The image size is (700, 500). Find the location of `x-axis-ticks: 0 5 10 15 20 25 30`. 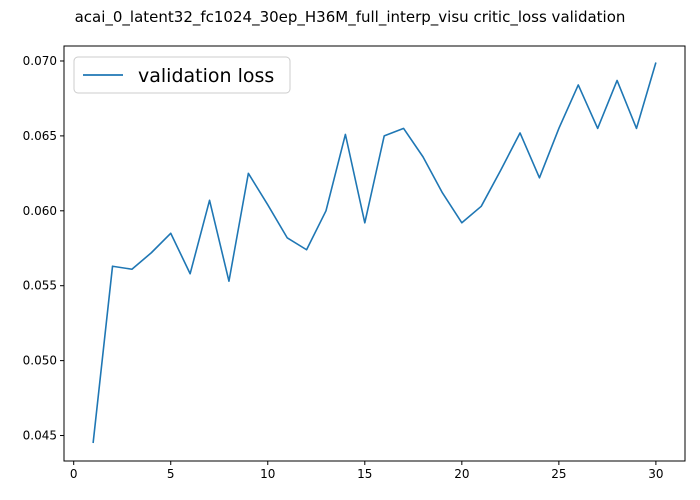

x-axis-ticks: 0 5 10 15 20 25 30 is located at coordinates (367, 471).